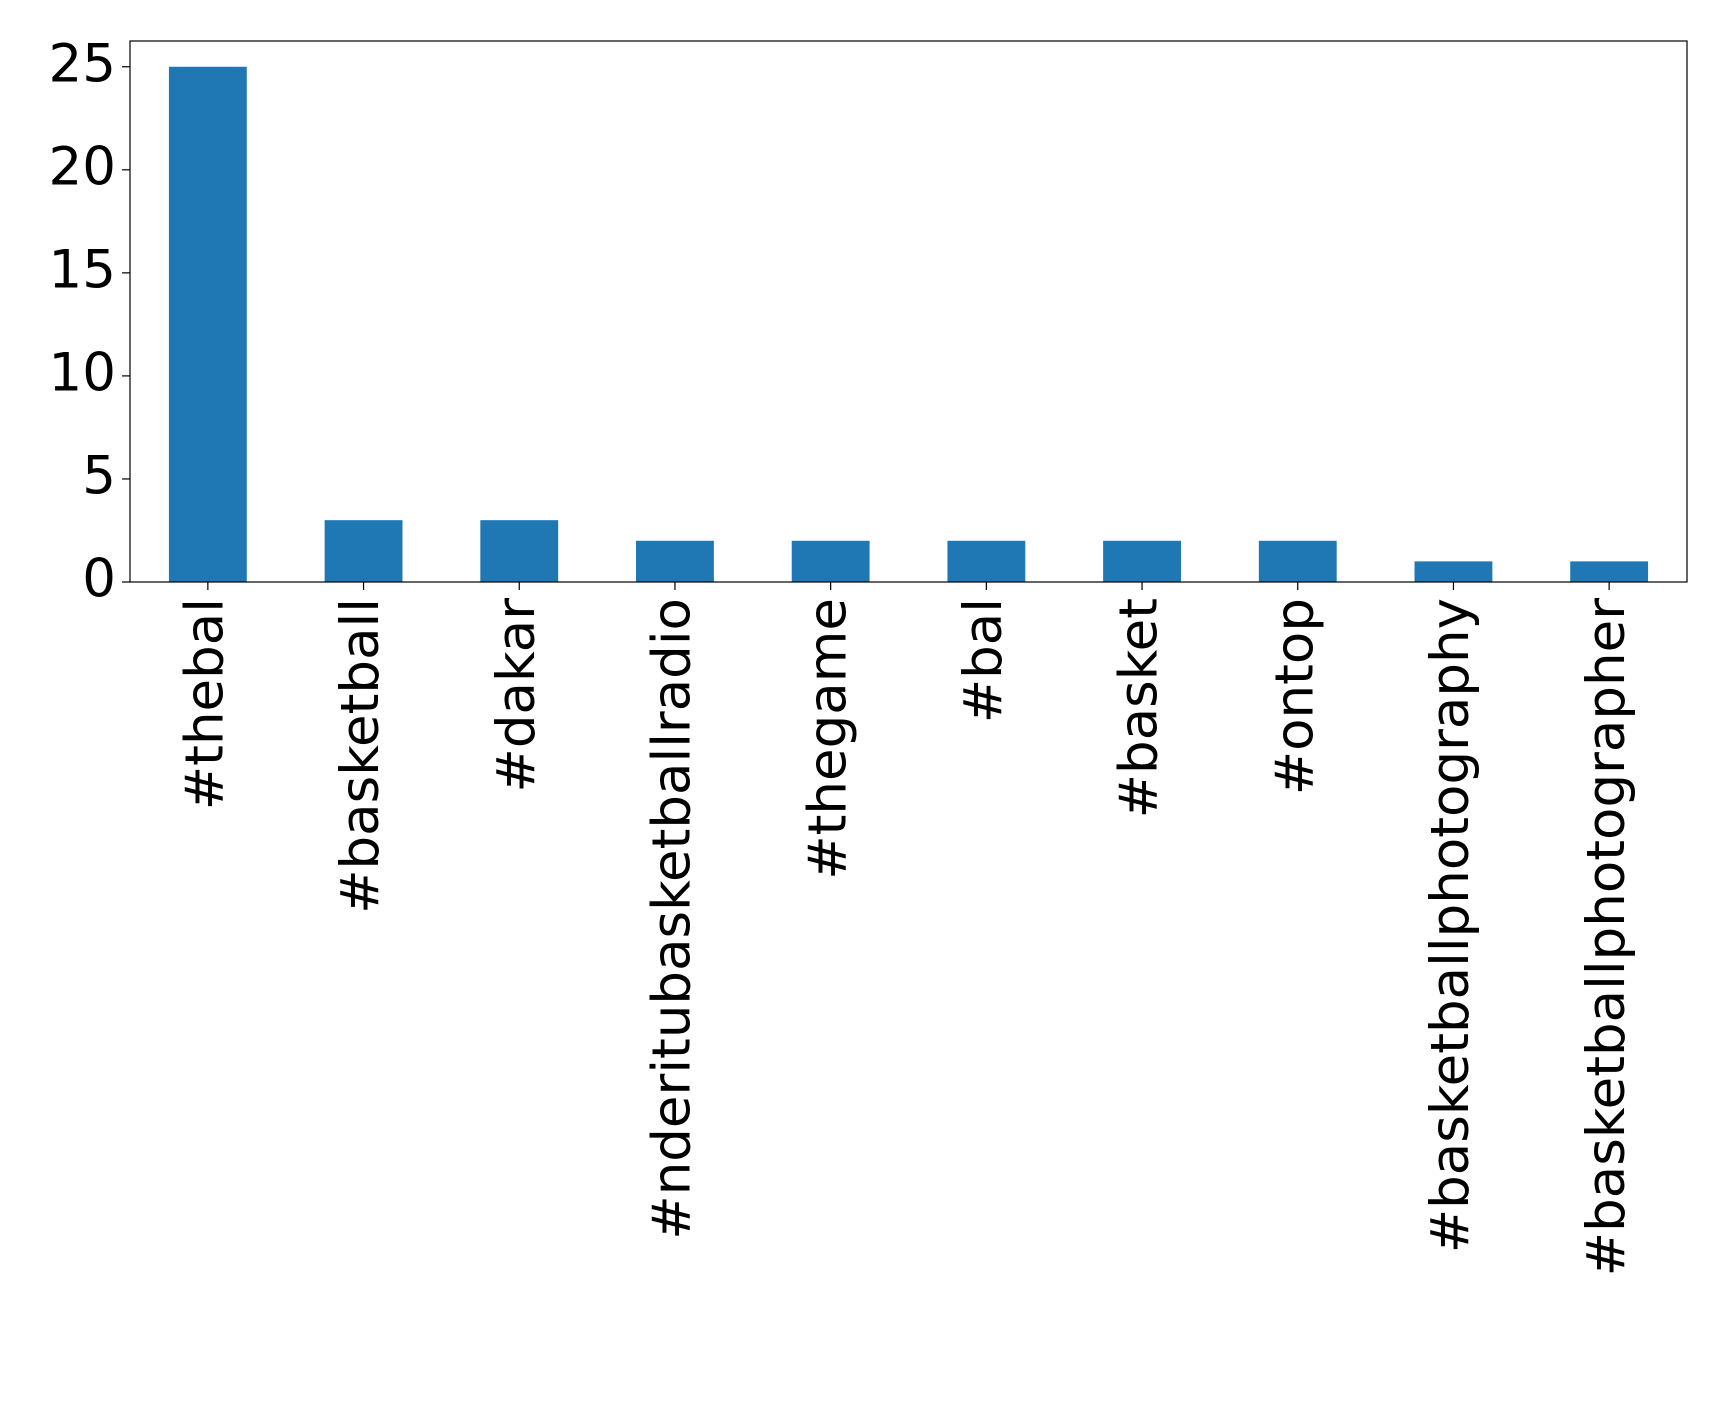 Image resolution: width=1719 pixels, height=1428 pixels. I want to click on x-tick-label: #thegame, so click(827, 739).